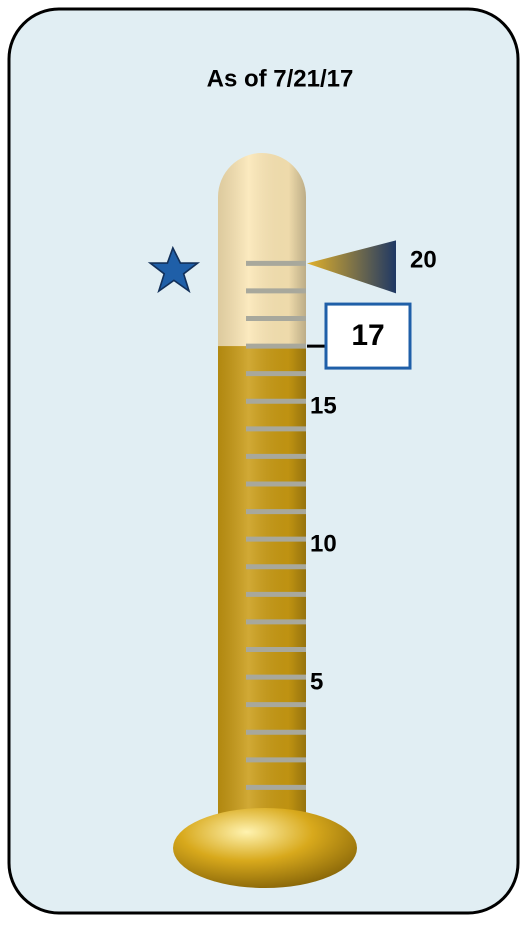 This screenshot has width=527, height=928. Describe the element at coordinates (316, 681) in the screenshot. I see `y-tick-label: 5` at that location.